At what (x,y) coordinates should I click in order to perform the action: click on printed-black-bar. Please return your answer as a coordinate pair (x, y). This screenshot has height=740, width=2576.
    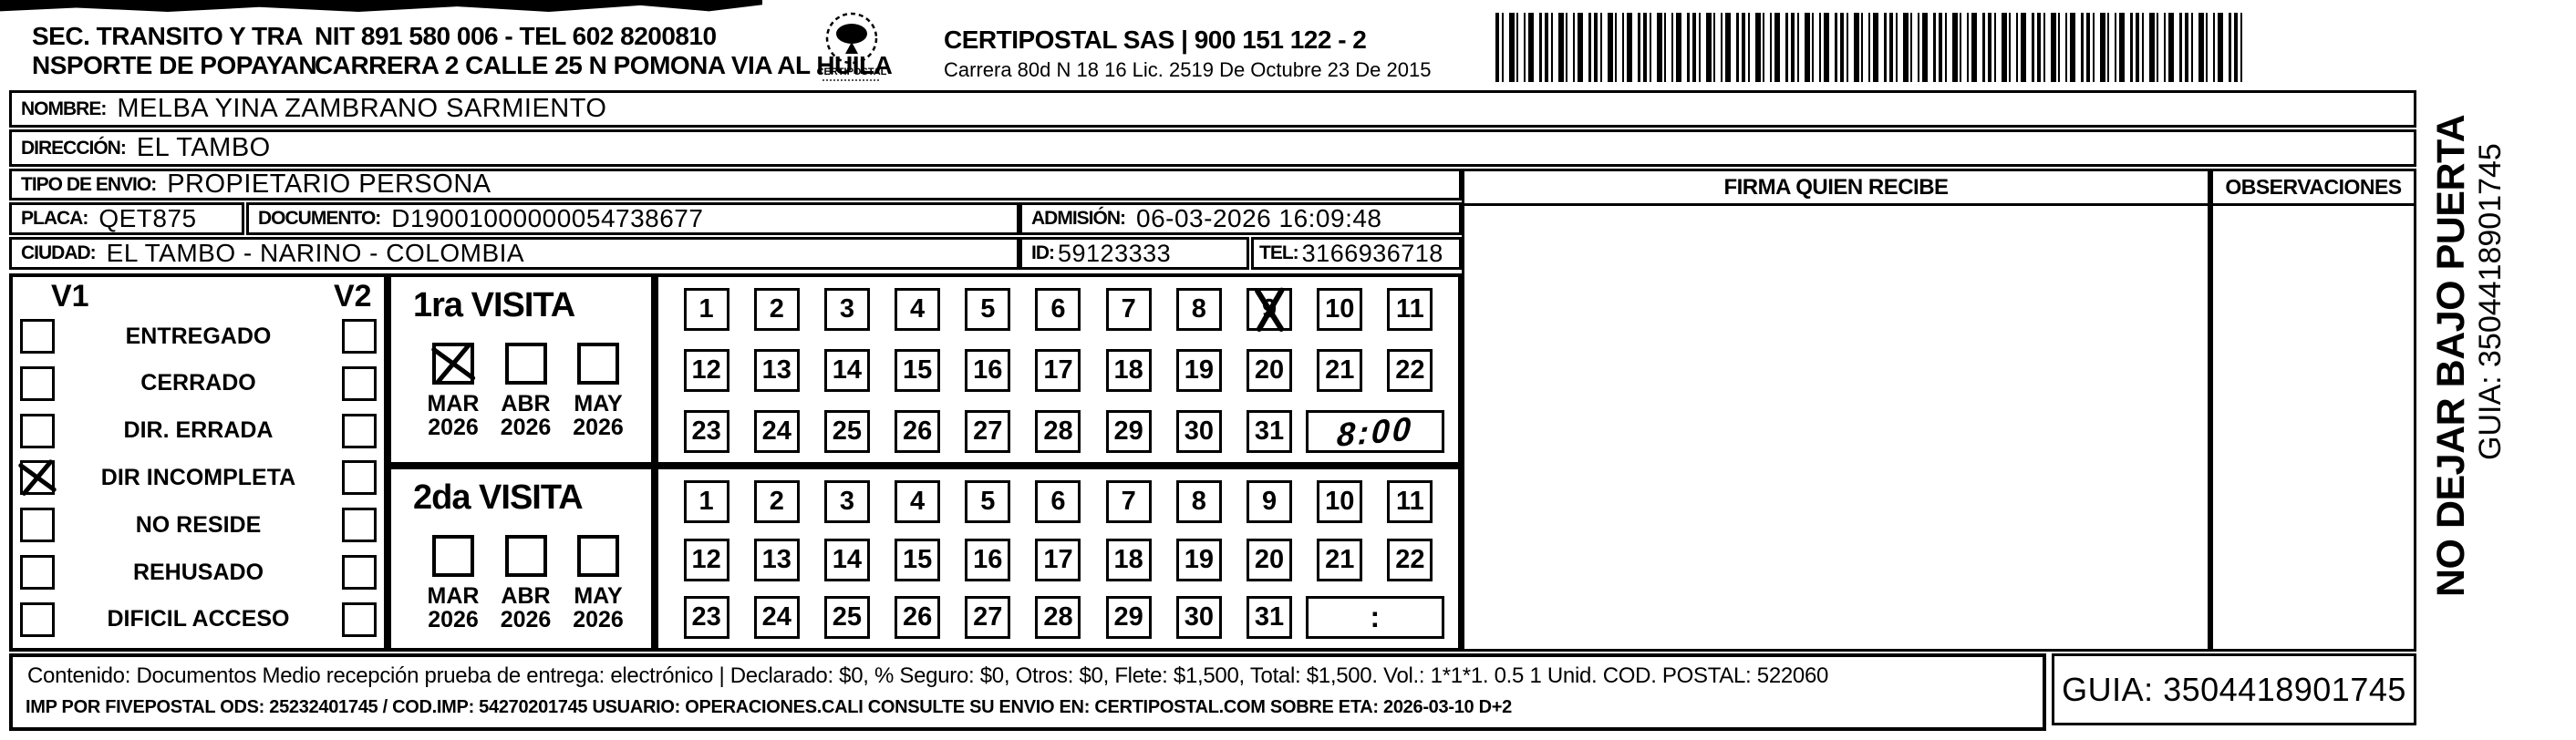
    Looking at the image, I should click on (381, 6).